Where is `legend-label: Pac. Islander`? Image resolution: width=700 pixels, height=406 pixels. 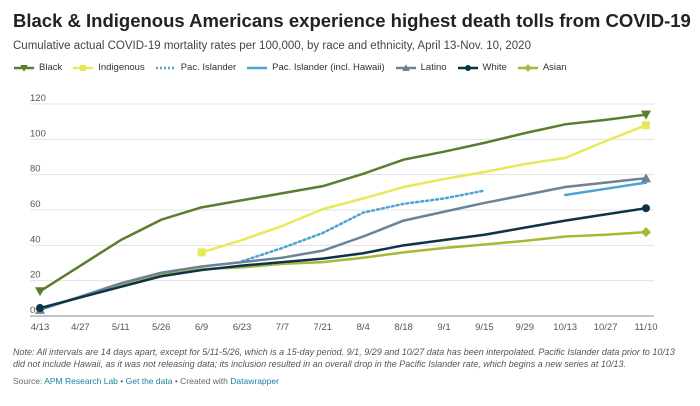
legend-label: Pac. Islander is located at coordinates (208, 67).